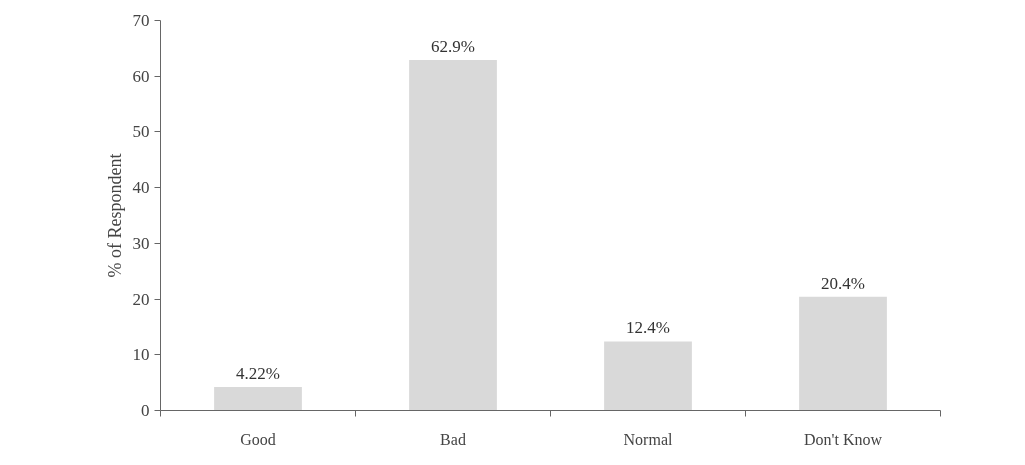 This screenshot has height=465, width=1025. What do you see at coordinates (141, 299) in the screenshot?
I see `y-tick-label: 20` at bounding box center [141, 299].